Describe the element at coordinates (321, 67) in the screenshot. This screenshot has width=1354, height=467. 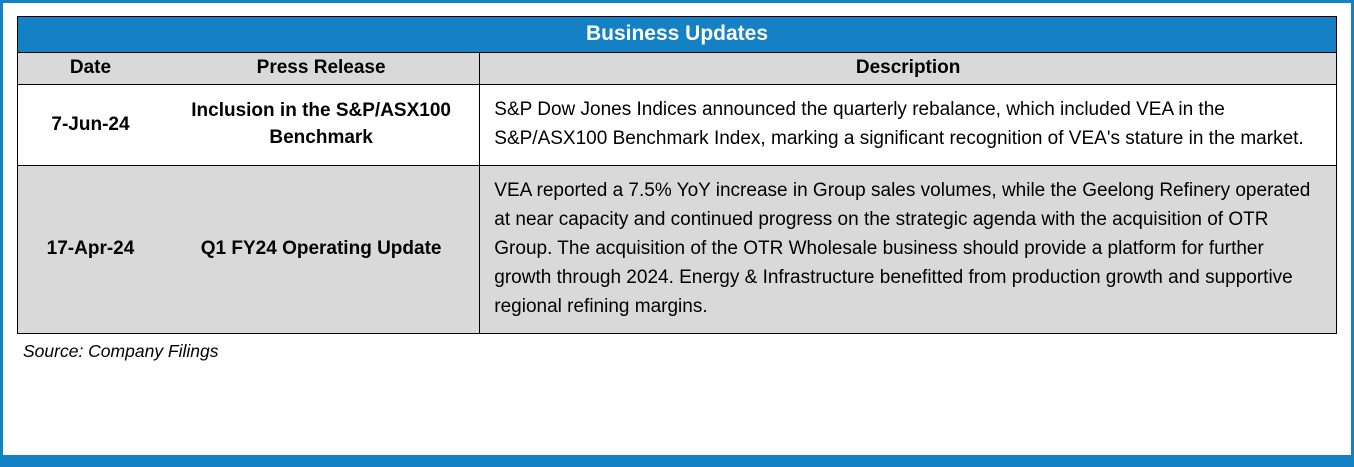
I see `column-header-press-release: Press Release` at that location.